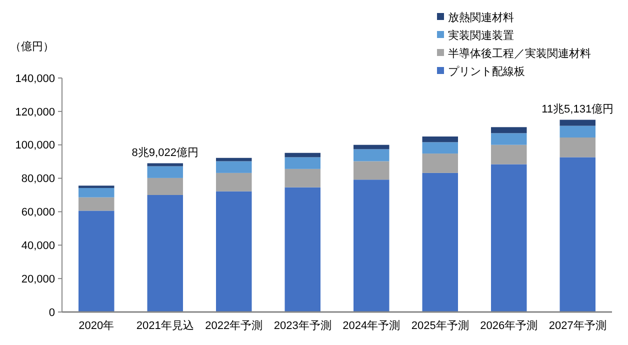  I want to click on legend-label: 半導体後工程／実装関連材料, so click(519, 53).